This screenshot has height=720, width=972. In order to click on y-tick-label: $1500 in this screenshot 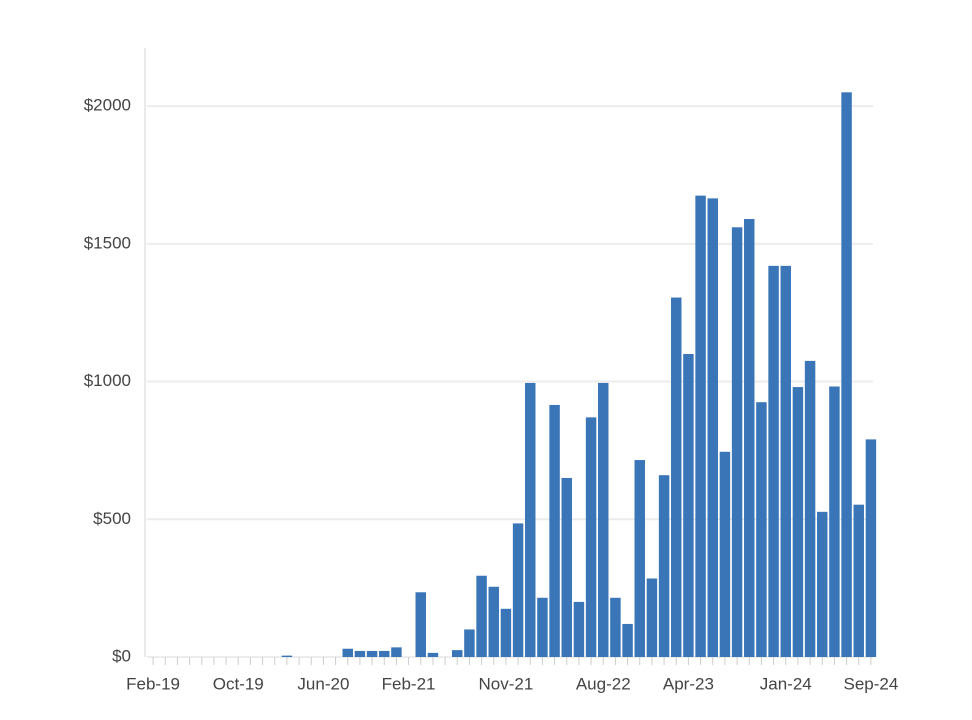, I will do `click(107, 242)`.